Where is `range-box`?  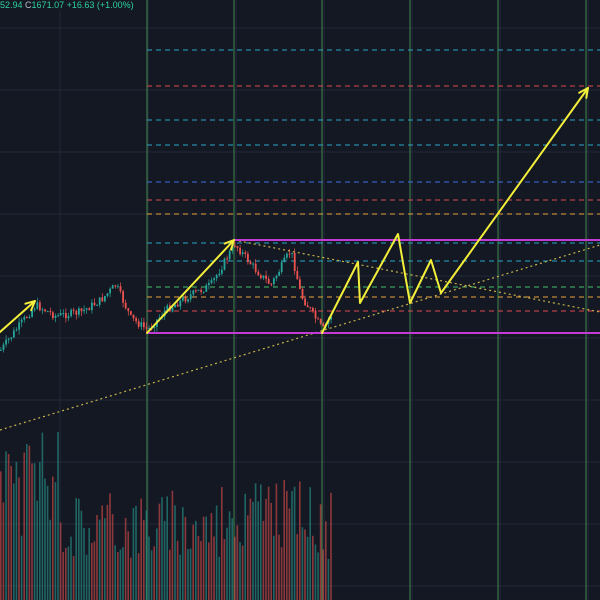 range-box is located at coordinates (373, 286).